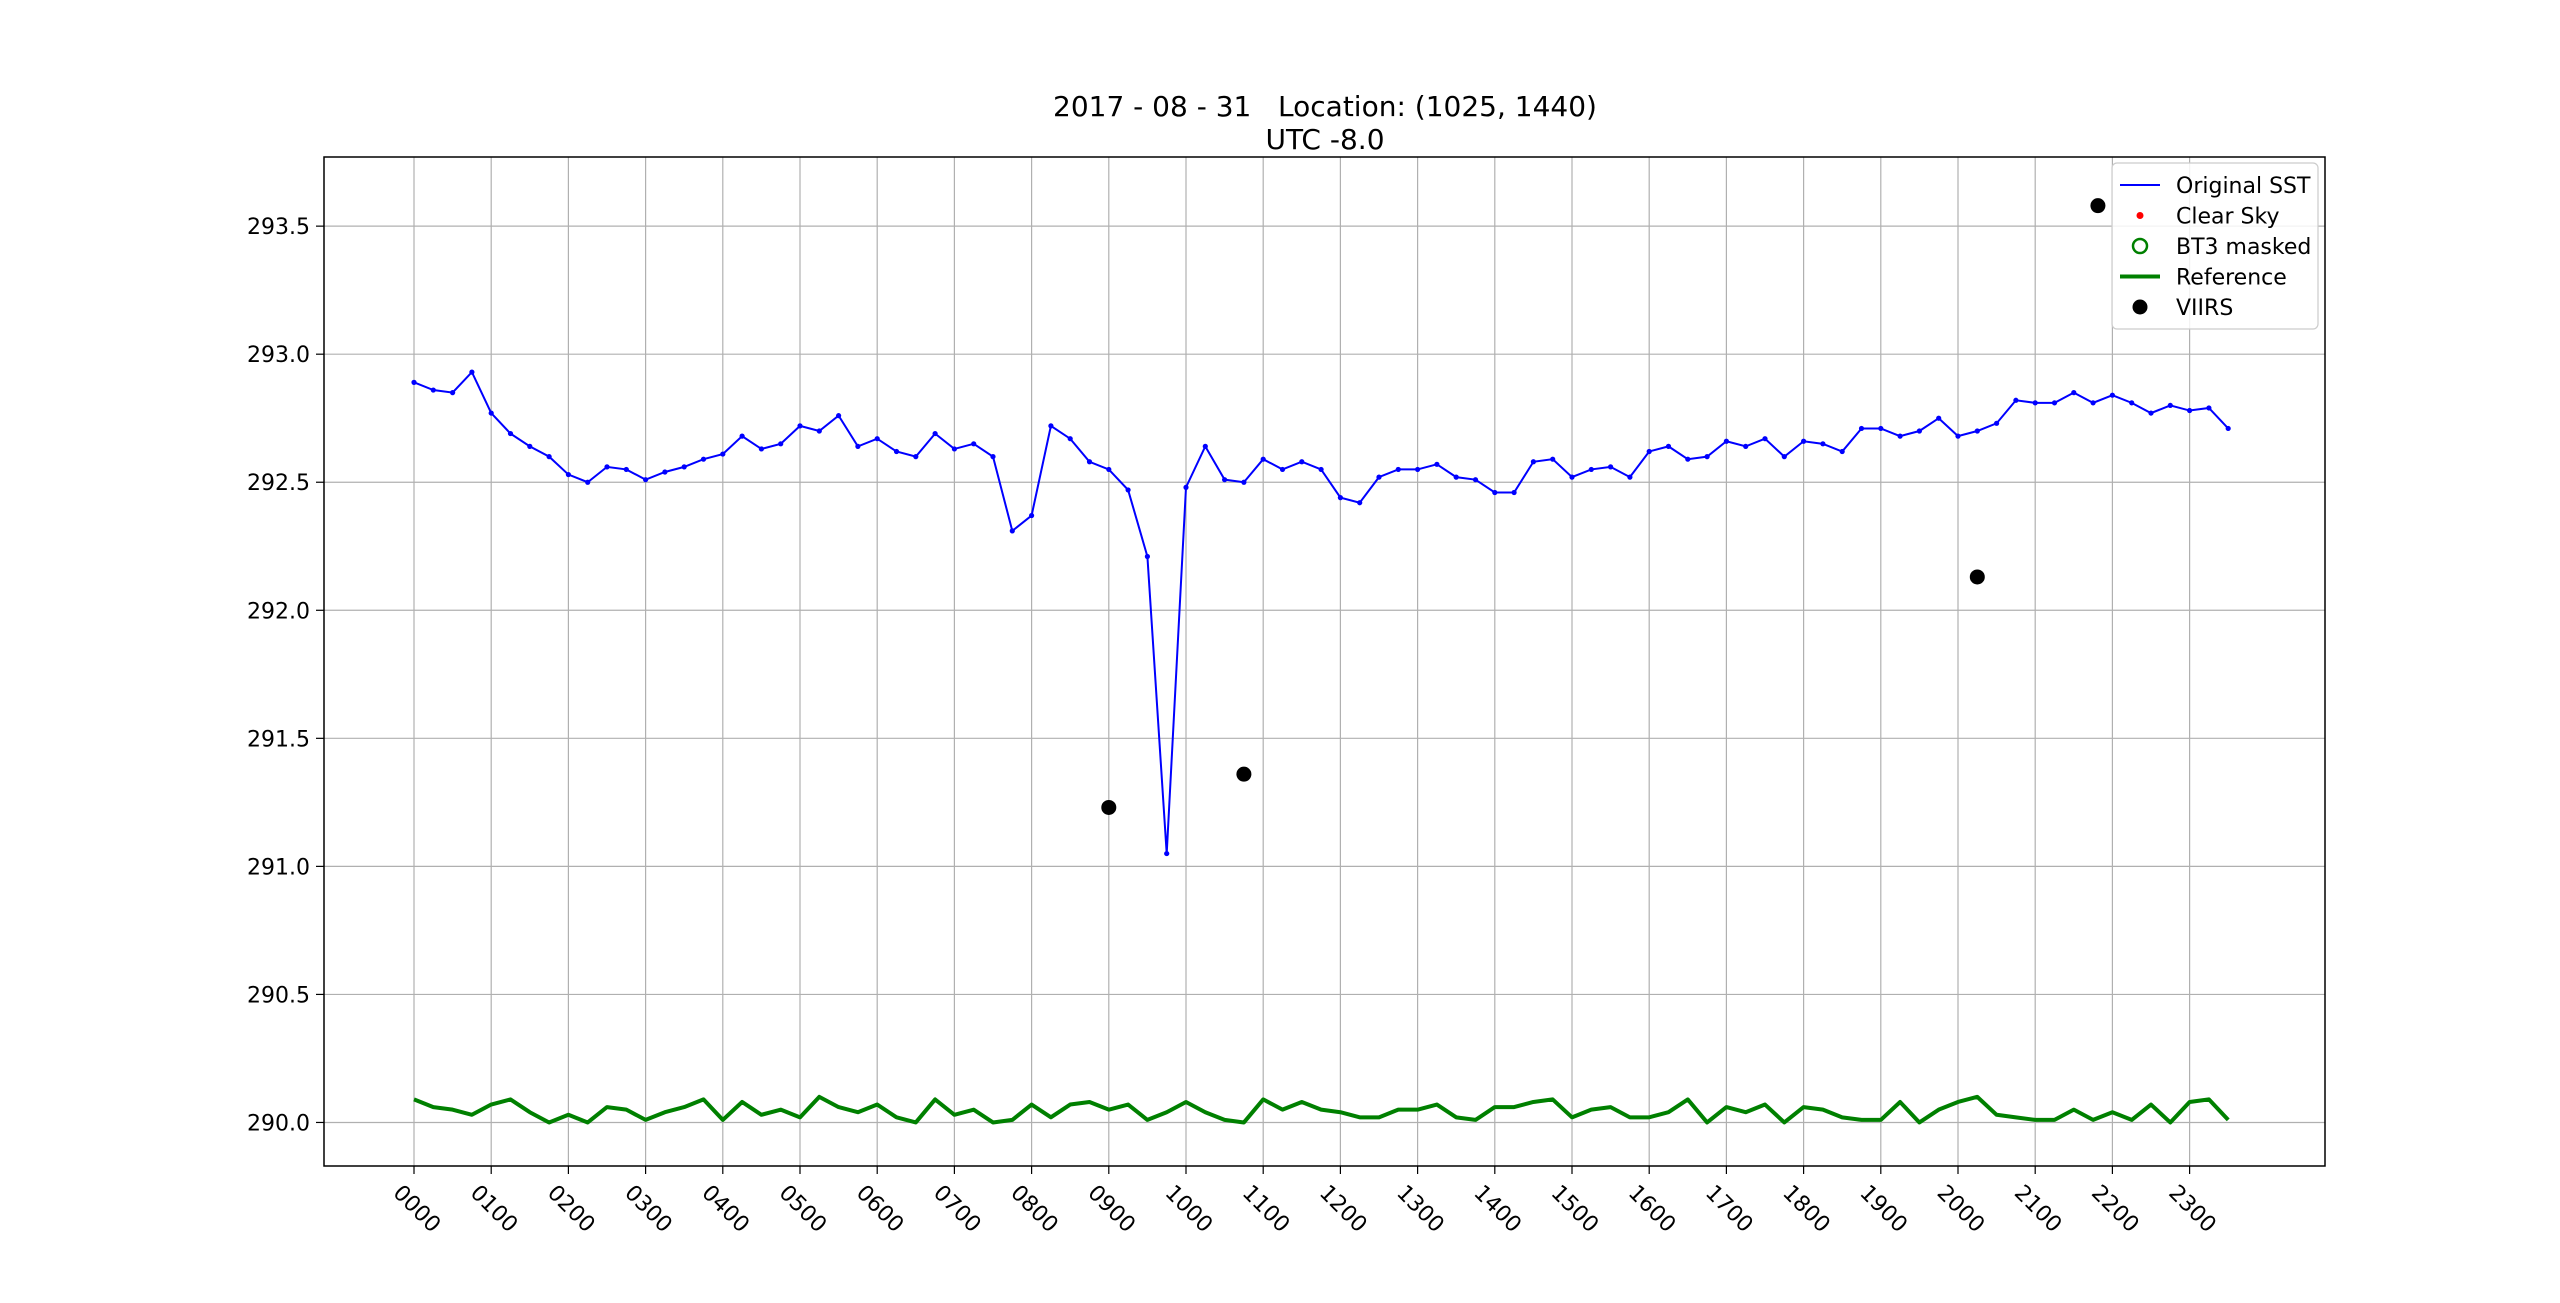 This screenshot has width=2560, height=1303. Describe the element at coordinates (2243, 186) in the screenshot. I see `legend-label: Original SST` at that location.